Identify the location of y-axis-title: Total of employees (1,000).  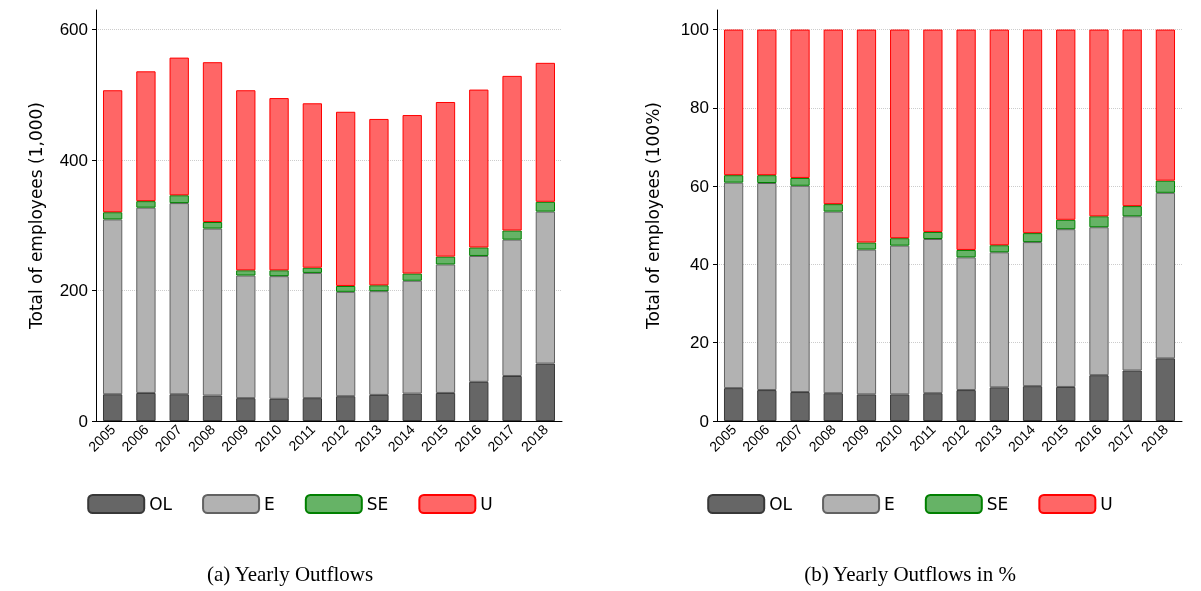
(35, 216).